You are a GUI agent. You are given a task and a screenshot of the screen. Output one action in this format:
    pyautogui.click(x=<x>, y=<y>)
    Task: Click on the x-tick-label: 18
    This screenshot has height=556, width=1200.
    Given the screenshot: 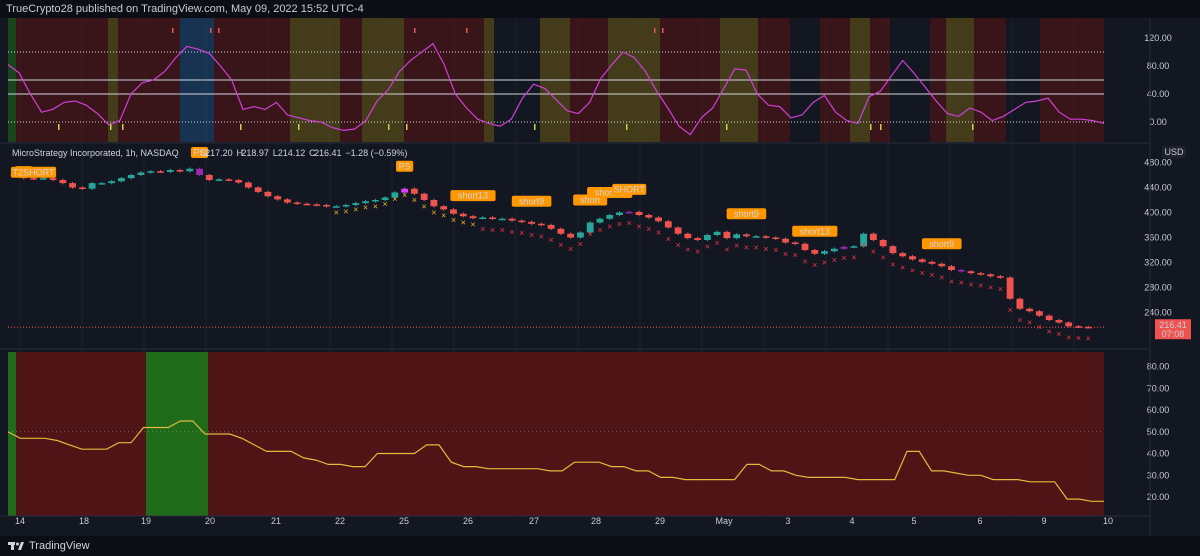 What is the action you would take?
    pyautogui.click(x=84, y=521)
    